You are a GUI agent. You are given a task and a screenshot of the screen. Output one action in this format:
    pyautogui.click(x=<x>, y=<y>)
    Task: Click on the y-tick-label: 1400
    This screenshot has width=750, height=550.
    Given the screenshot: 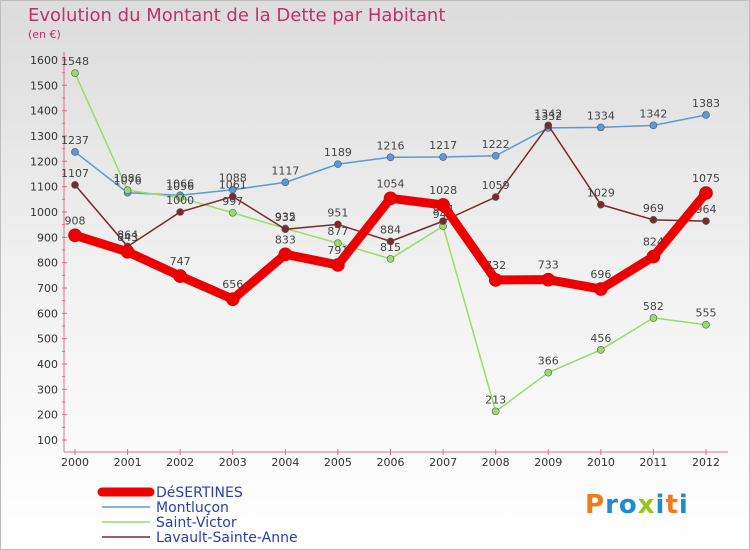 What is the action you would take?
    pyautogui.click(x=44, y=111)
    